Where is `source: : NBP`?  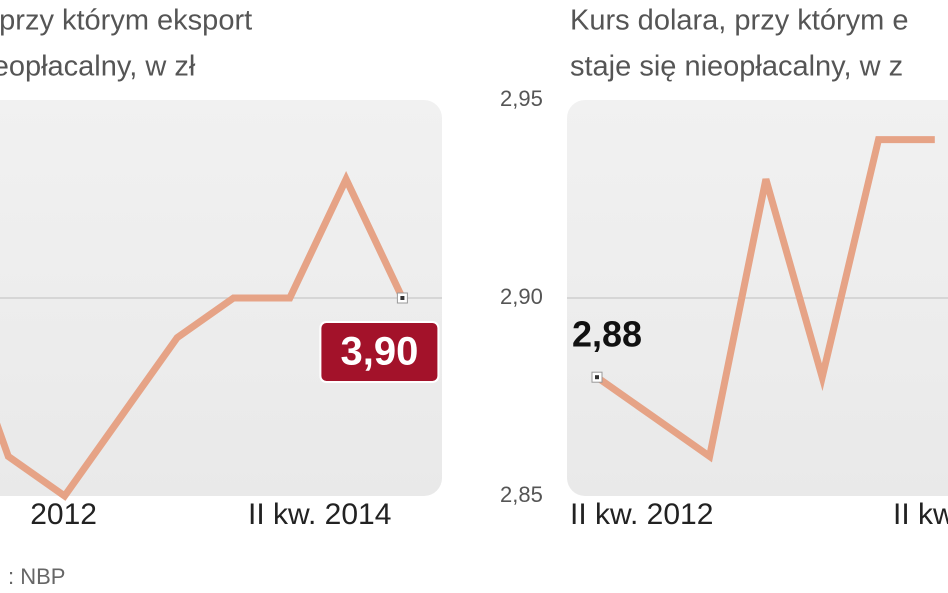
source: : NBP is located at coordinates (36, 576).